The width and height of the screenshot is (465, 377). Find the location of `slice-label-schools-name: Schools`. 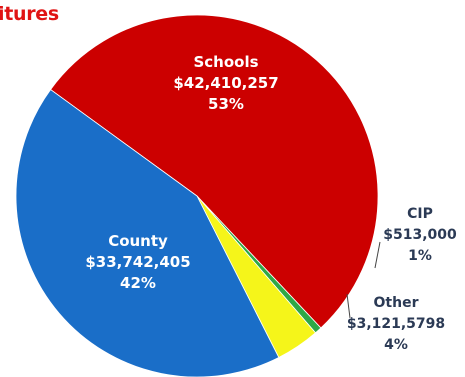

slice-label-schools-name: Schools is located at coordinates (225, 62).